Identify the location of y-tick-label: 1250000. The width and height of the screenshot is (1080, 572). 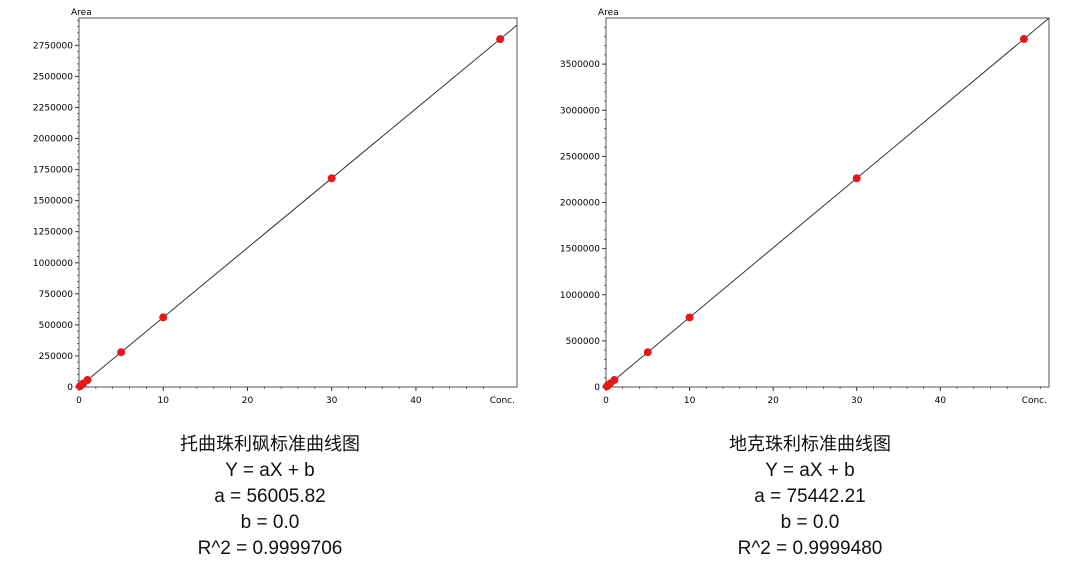
(53, 233).